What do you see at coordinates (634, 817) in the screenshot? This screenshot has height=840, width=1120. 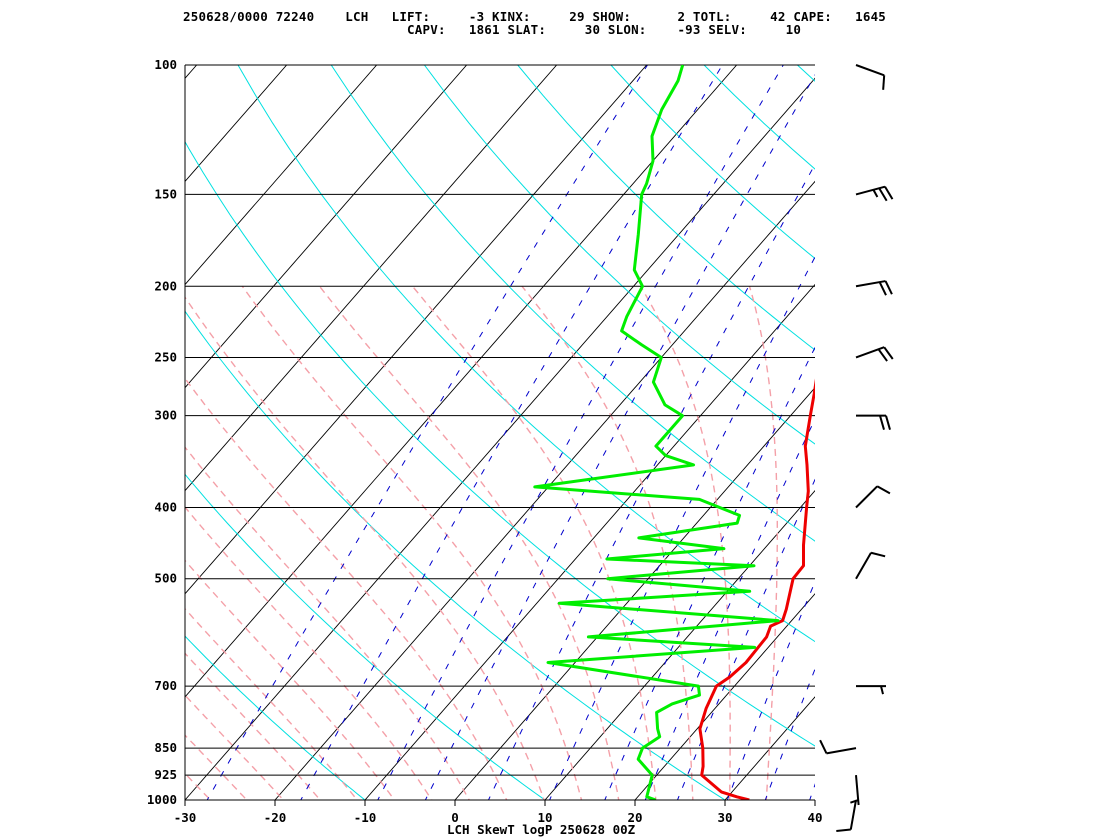 I see `temp-tick-label: 20` at bounding box center [634, 817].